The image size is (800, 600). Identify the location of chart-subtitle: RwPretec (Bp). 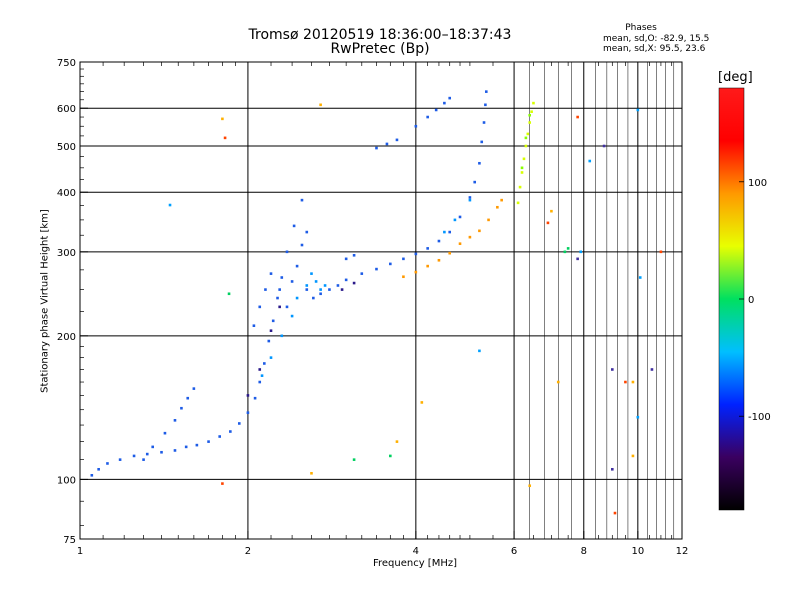
(380, 49).